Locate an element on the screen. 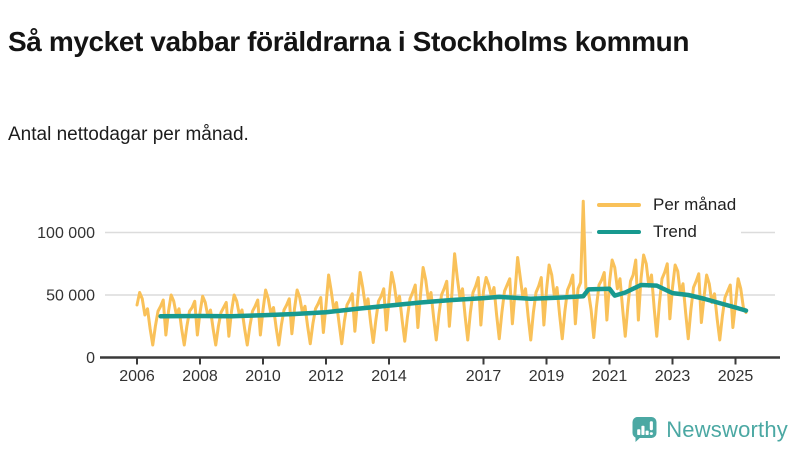  x-tick-label: 2012 is located at coordinates (326, 376).